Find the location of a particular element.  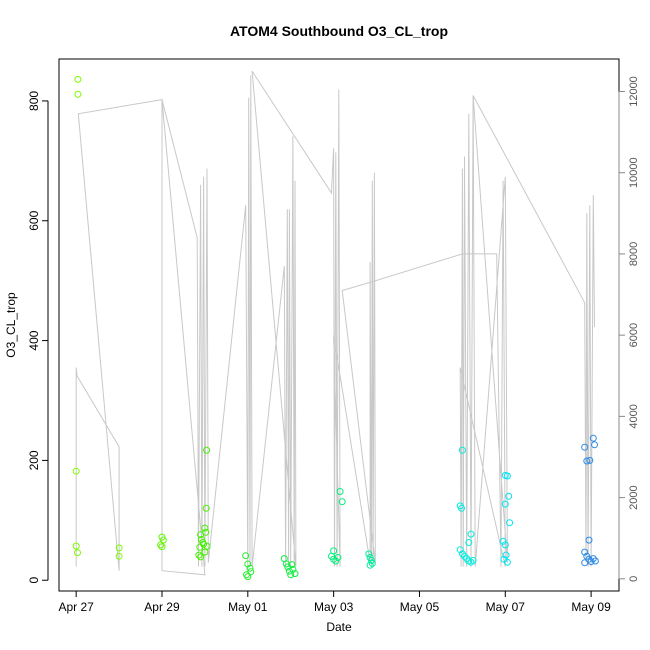

x-axis-label: Date is located at coordinates (339, 627).